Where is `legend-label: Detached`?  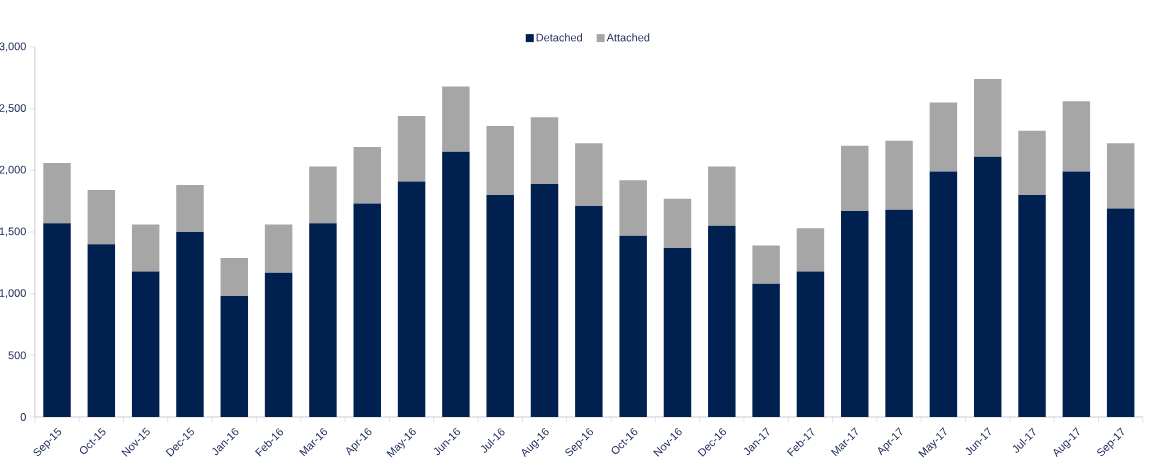
legend-label: Detached is located at coordinates (559, 37).